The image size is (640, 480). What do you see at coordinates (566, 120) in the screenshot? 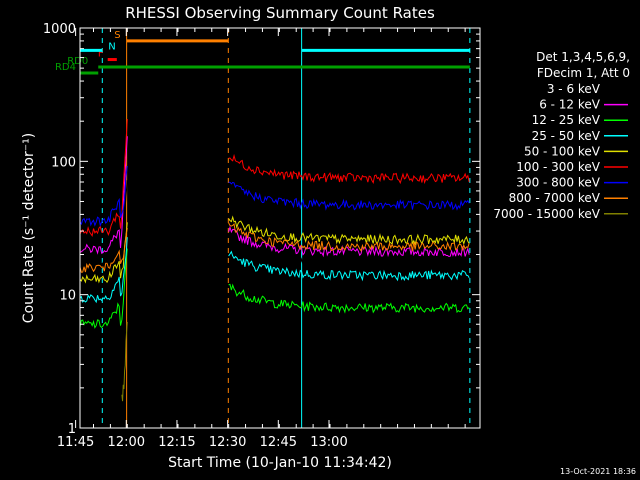
I see `legend-label: 12 - 25 keV` at bounding box center [566, 120].